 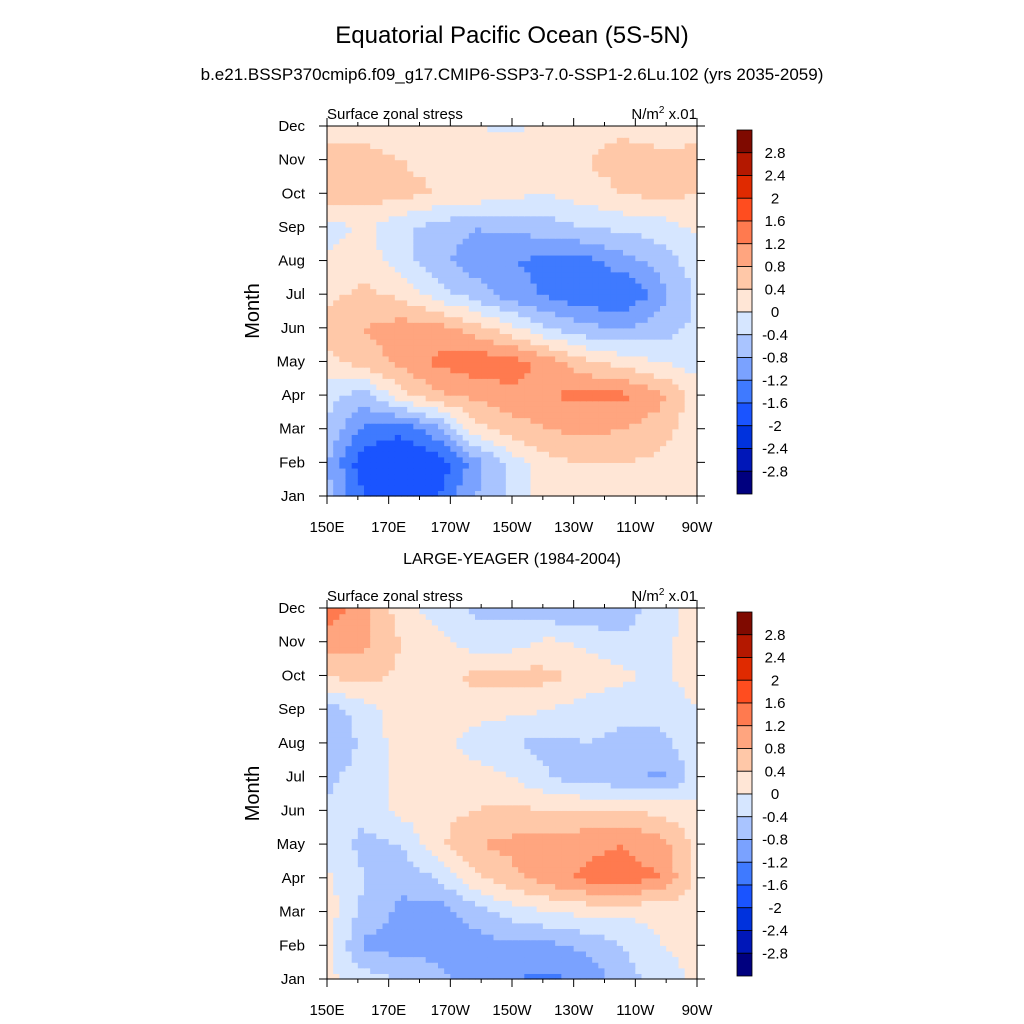 What do you see at coordinates (253, 311) in the screenshot?
I see `y-axis-label: Month` at bounding box center [253, 311].